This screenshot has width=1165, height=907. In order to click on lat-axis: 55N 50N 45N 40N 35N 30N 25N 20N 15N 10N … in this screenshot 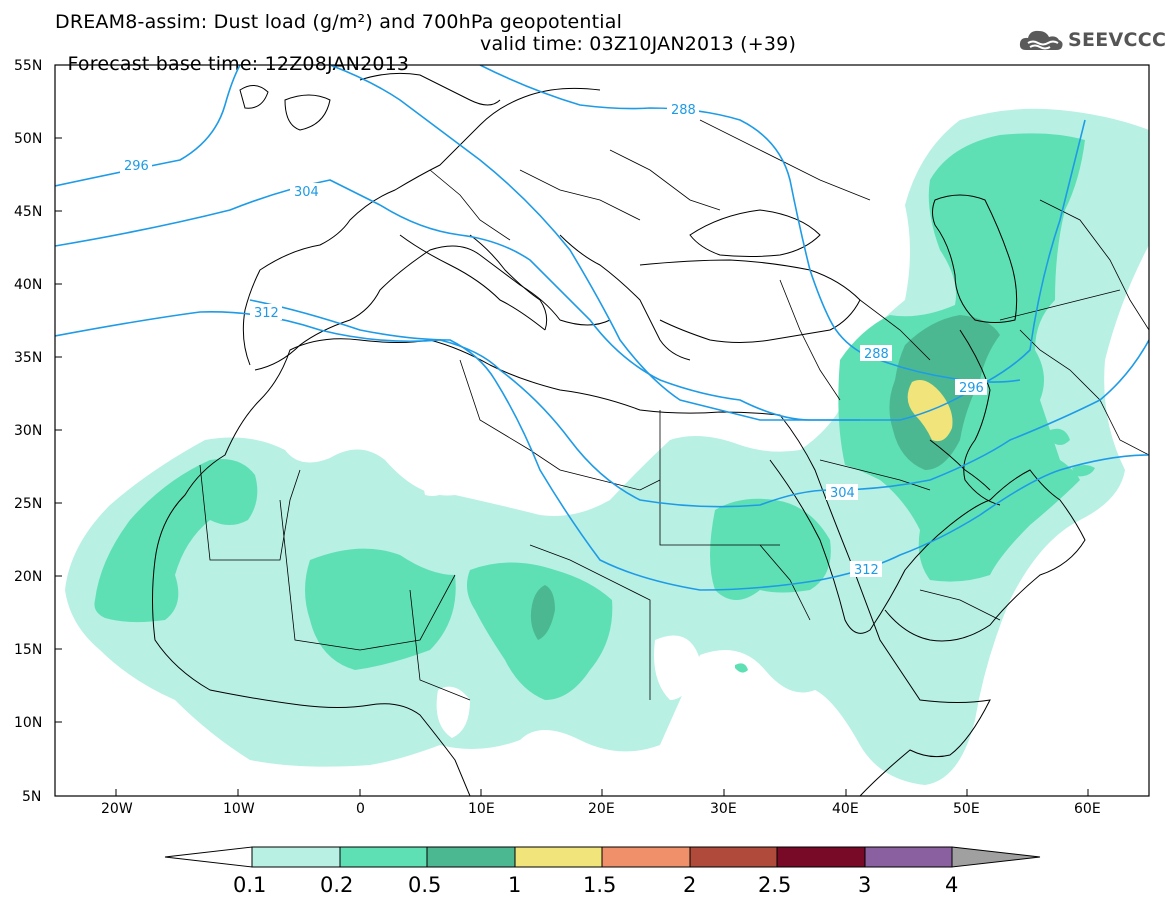, I will do `click(38, 431)`.